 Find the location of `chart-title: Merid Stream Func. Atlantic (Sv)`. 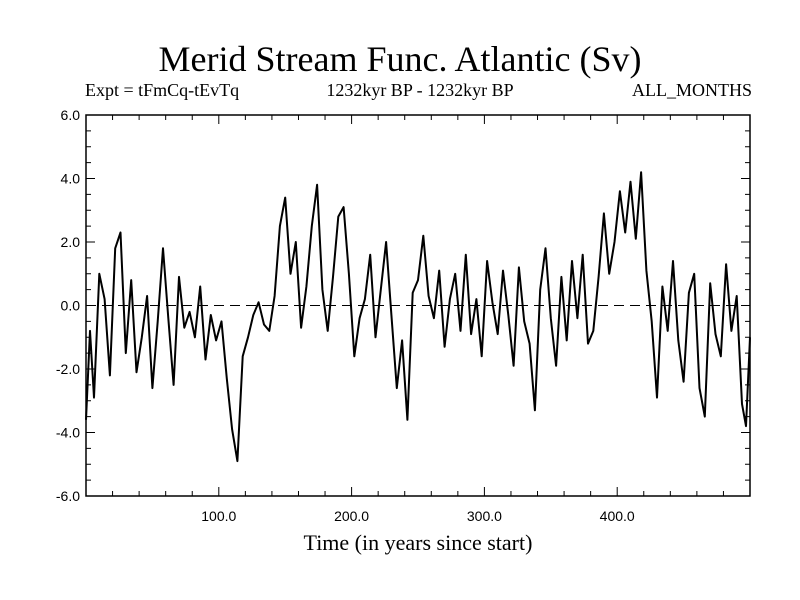

chart-title: Merid Stream Func. Atlantic (Sv) is located at coordinates (400, 59).